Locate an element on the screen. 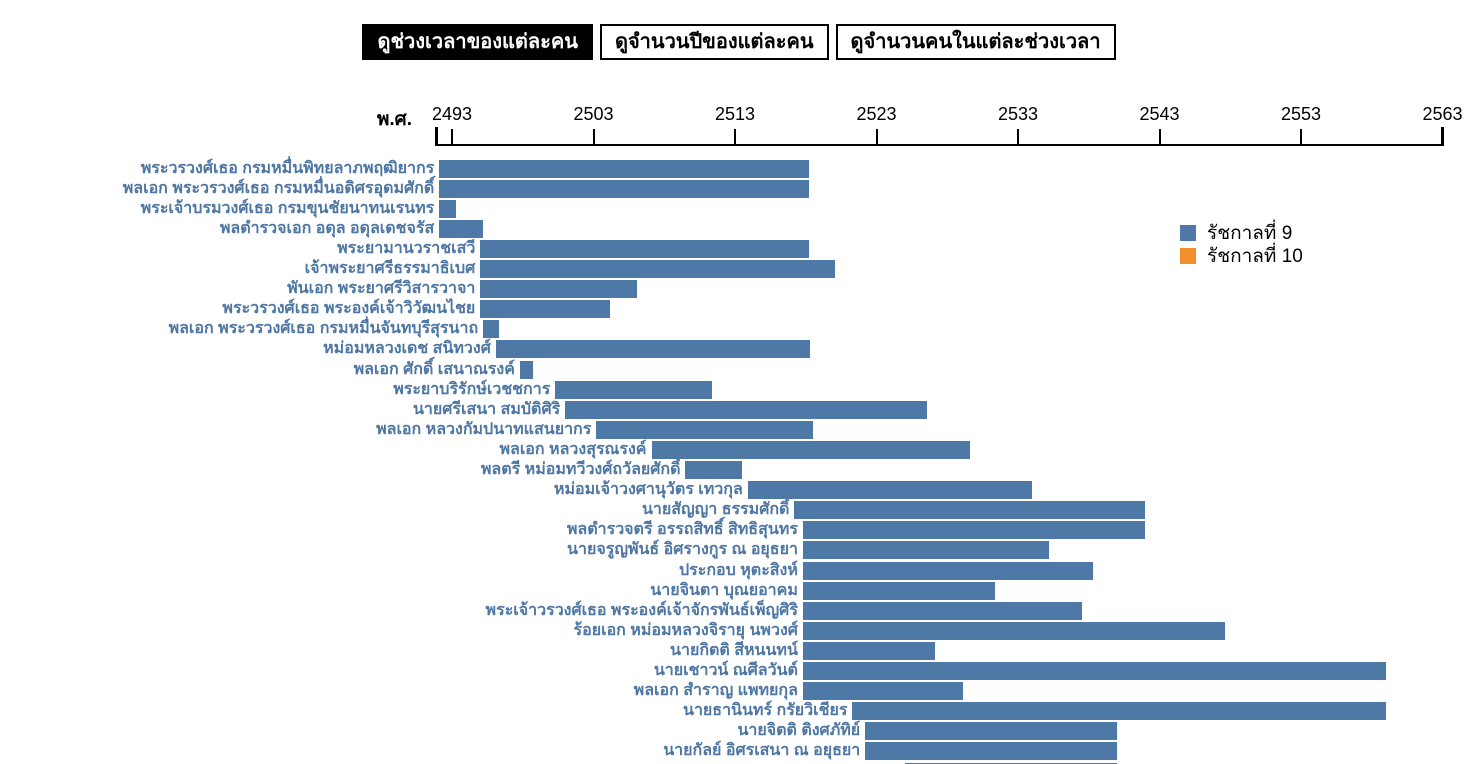 The image size is (1478, 764). person-name-label: นายเชาวน์ ณศีลวันต์ is located at coordinates (725, 670).